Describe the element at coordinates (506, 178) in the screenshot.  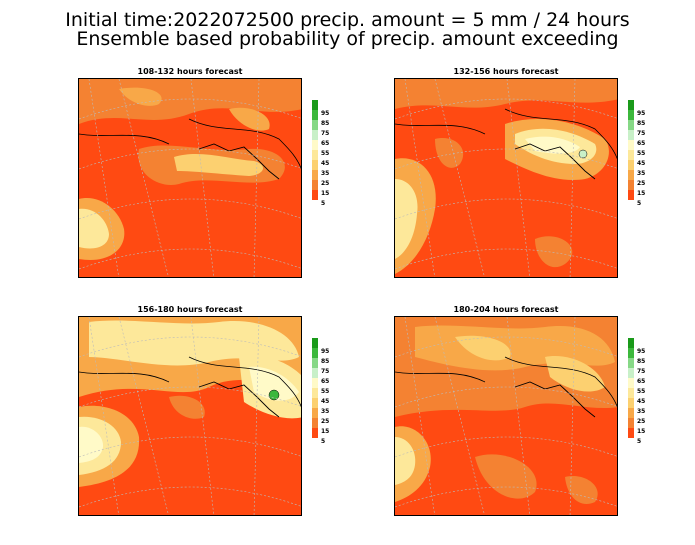
I see `panel-2-map` at that location.